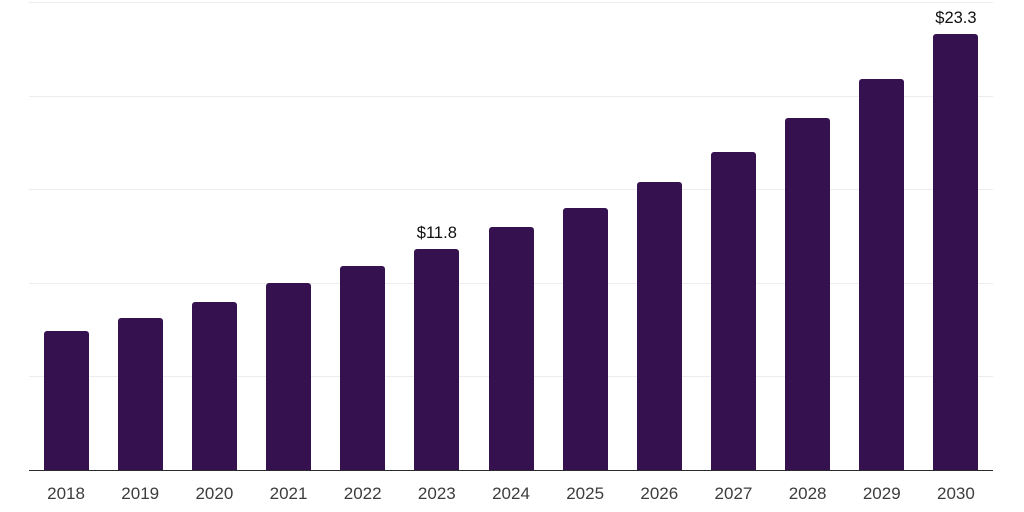  What do you see at coordinates (808, 294) in the screenshot?
I see `bar-2028` at bounding box center [808, 294].